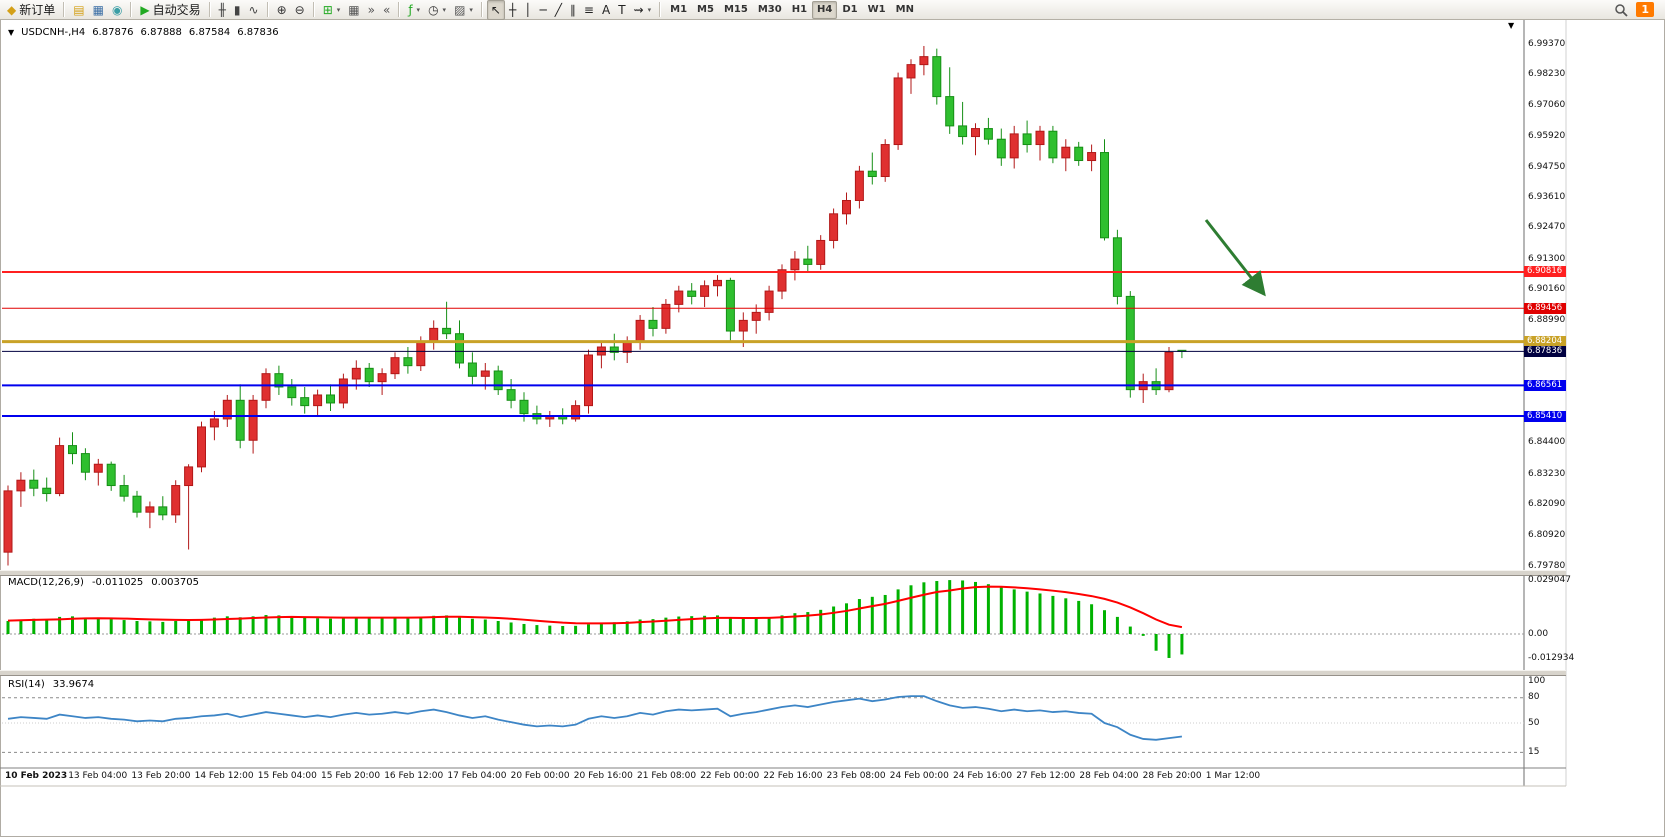 This screenshot has height=837, width=1665. Describe the element at coordinates (414, 10) in the screenshot. I see `indicators-button: ƒ ▾` at that location.